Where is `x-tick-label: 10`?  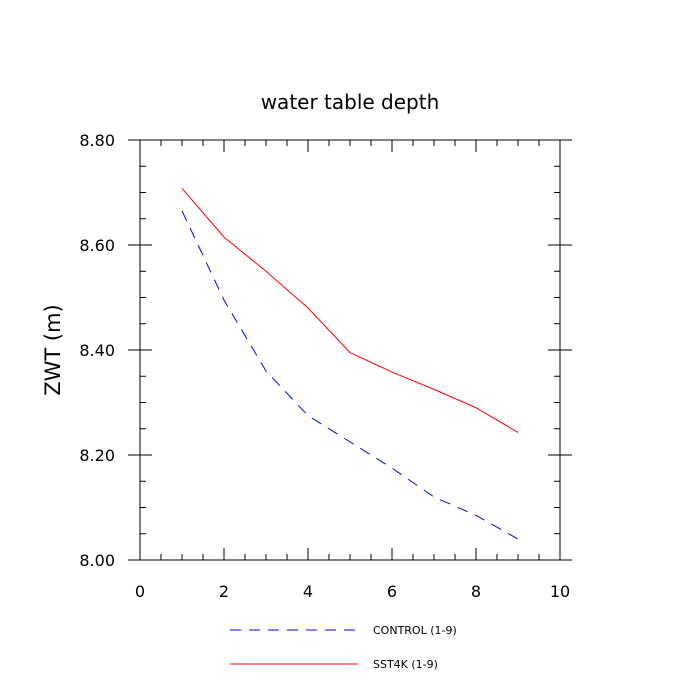
x-tick-label: 10 is located at coordinates (560, 591).